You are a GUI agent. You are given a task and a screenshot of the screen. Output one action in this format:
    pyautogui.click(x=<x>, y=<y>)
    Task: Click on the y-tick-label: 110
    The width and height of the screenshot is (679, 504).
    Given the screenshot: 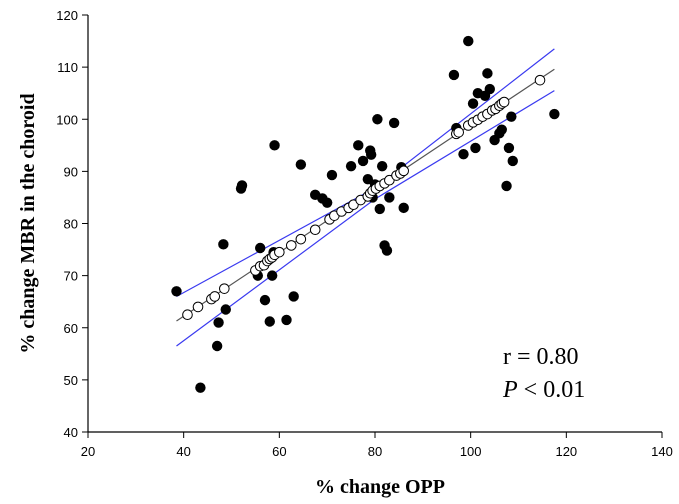 What is the action you would take?
    pyautogui.click(x=67, y=67)
    